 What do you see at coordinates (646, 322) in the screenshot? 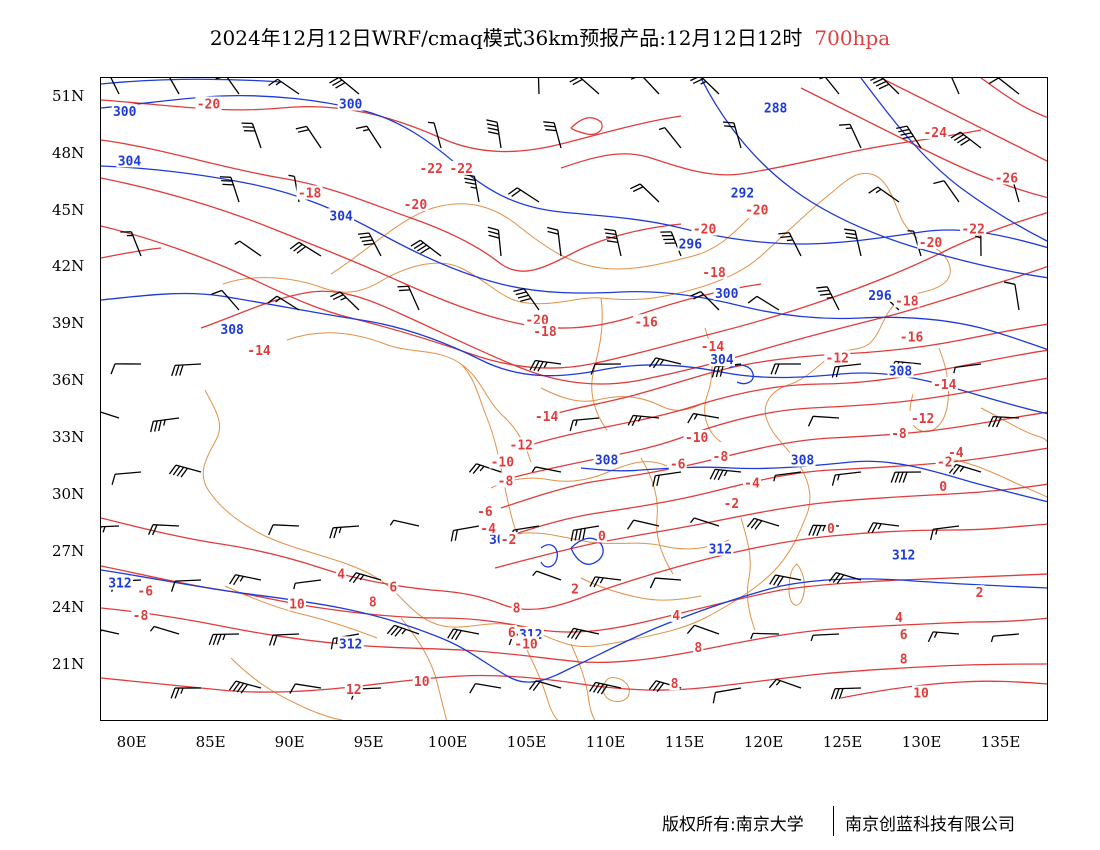
I see `temp-label: -16` at bounding box center [646, 322].